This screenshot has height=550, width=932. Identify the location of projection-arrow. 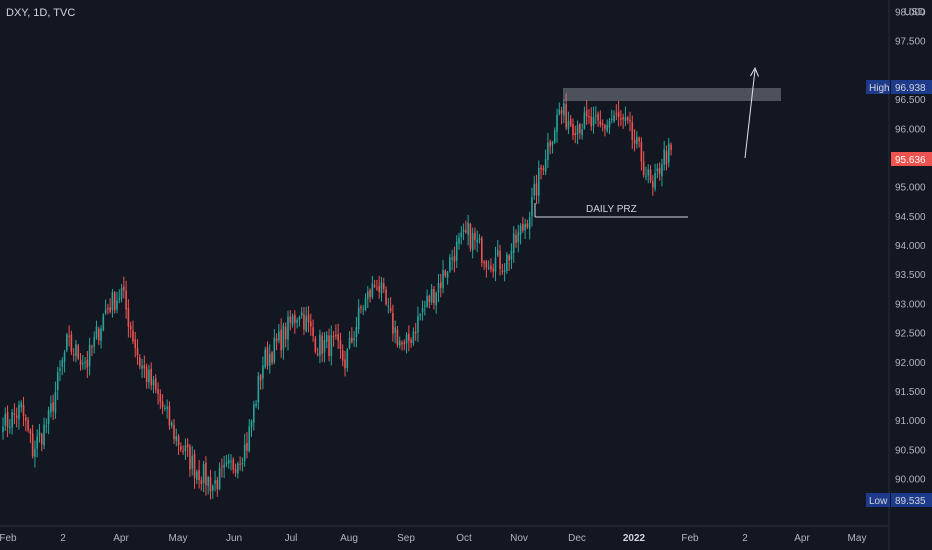
(750, 114).